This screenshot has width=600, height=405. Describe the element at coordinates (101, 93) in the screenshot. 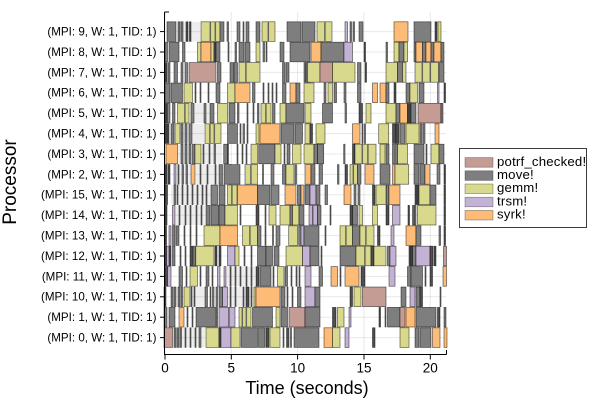

I see `svg-text: (MPI: 6, W: 1, TID: 1)` at that location.